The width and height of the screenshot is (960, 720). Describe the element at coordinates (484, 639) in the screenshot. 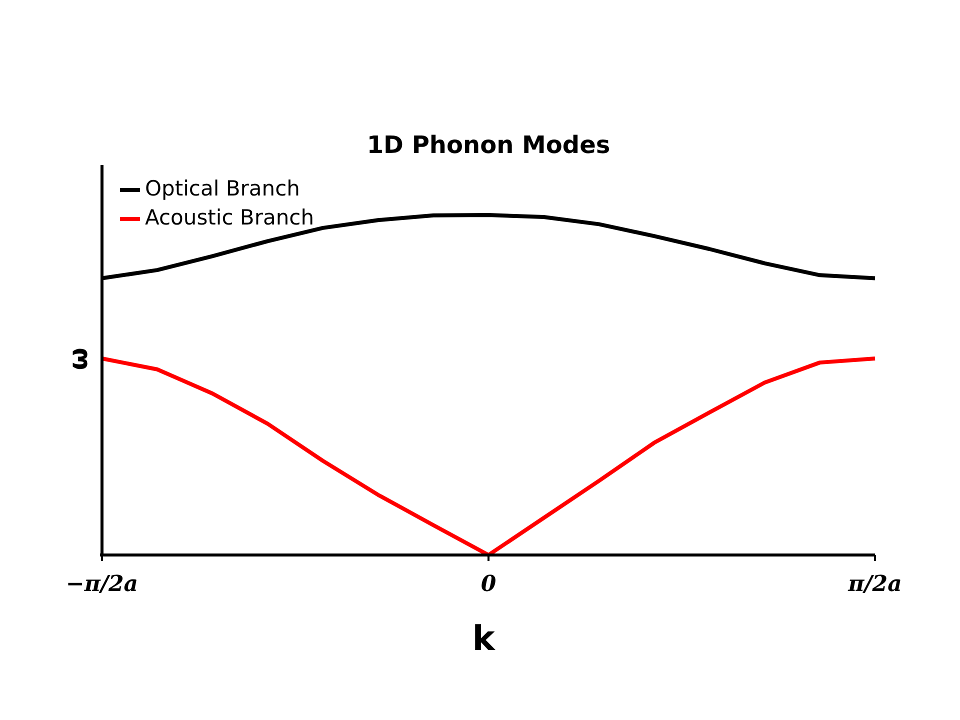

I see `x-axis-title: k` at that location.